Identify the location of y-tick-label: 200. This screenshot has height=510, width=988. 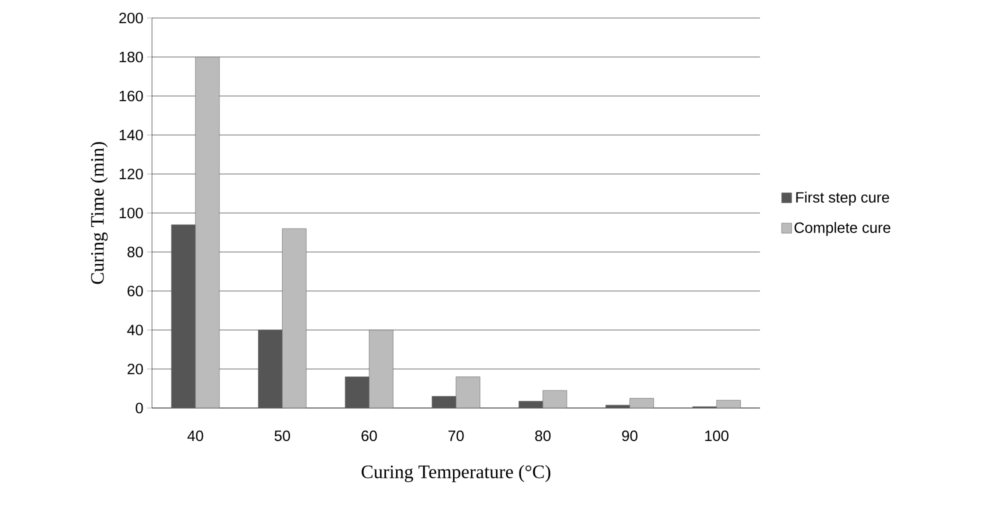
(131, 18).